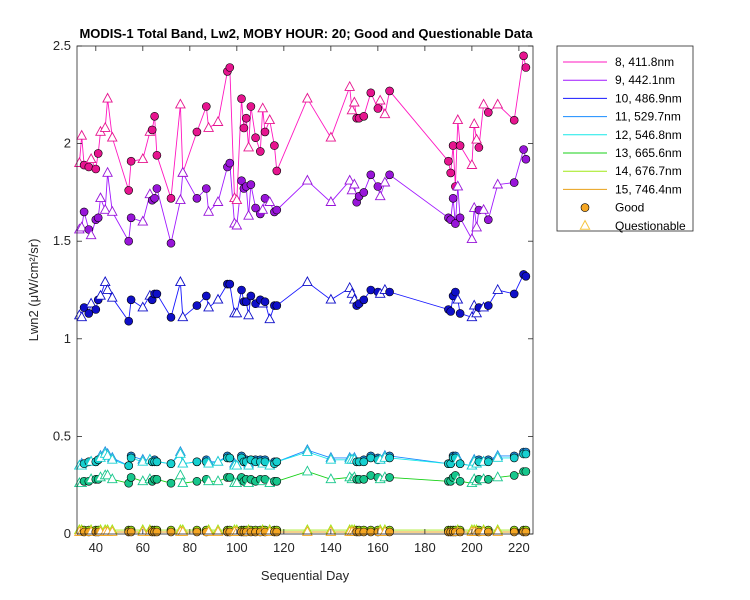 This screenshot has width=750, height=600. What do you see at coordinates (425, 547) in the screenshot?
I see `x-tick-label: 180` at bounding box center [425, 547].